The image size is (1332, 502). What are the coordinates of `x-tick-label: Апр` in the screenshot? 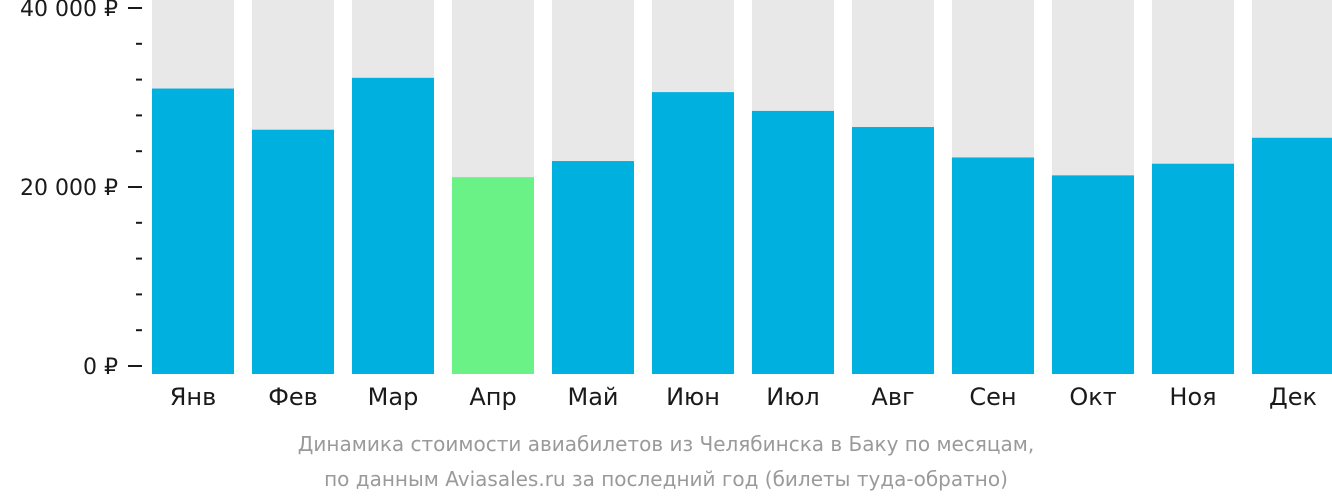 It's located at (492, 397).